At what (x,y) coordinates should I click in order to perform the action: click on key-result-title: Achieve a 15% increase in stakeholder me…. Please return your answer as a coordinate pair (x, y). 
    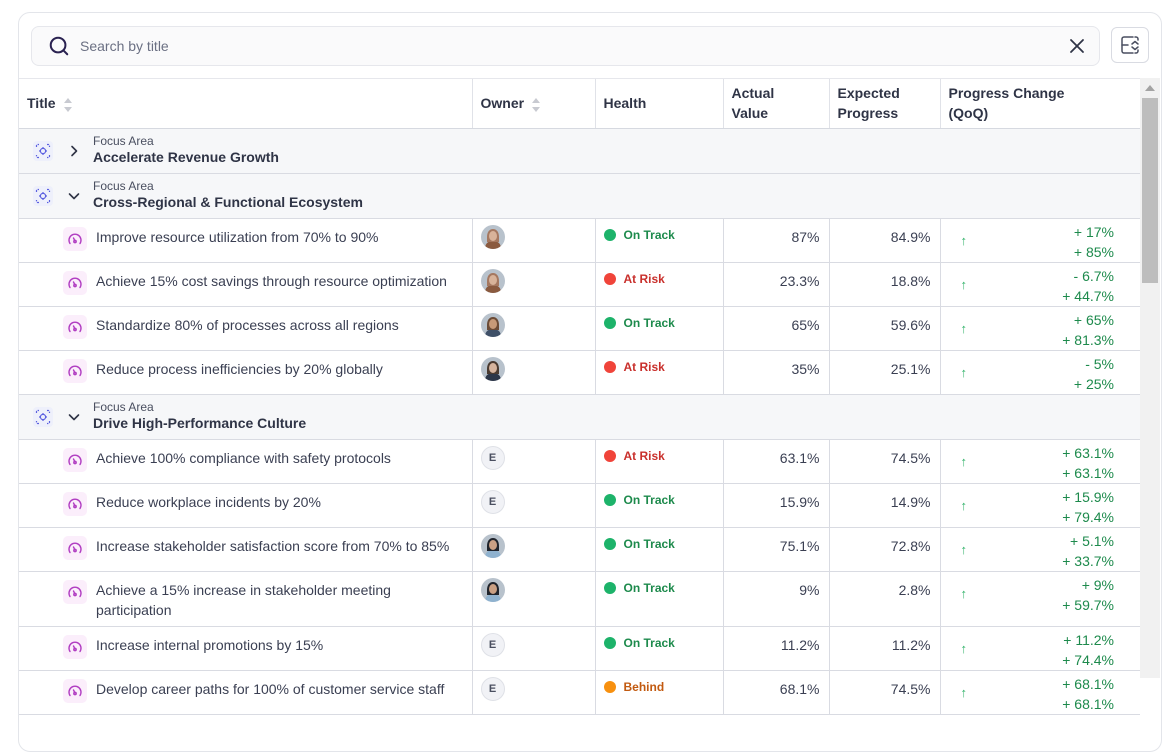
    Looking at the image, I should click on (243, 599).